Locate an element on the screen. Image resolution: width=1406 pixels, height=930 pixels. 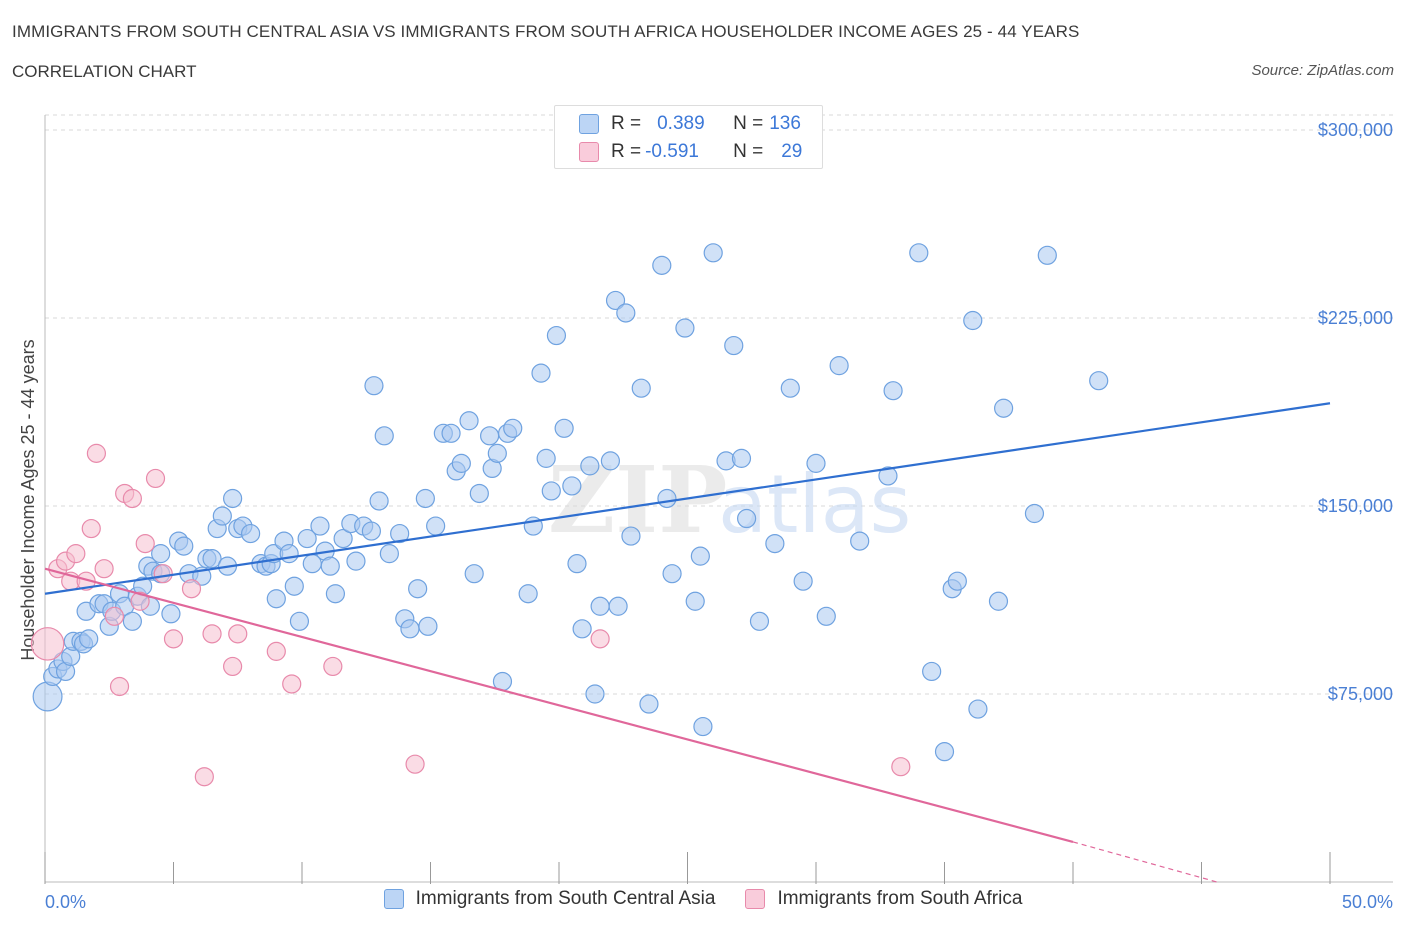
legend-n-value: 29 is located at coordinates (792, 151).